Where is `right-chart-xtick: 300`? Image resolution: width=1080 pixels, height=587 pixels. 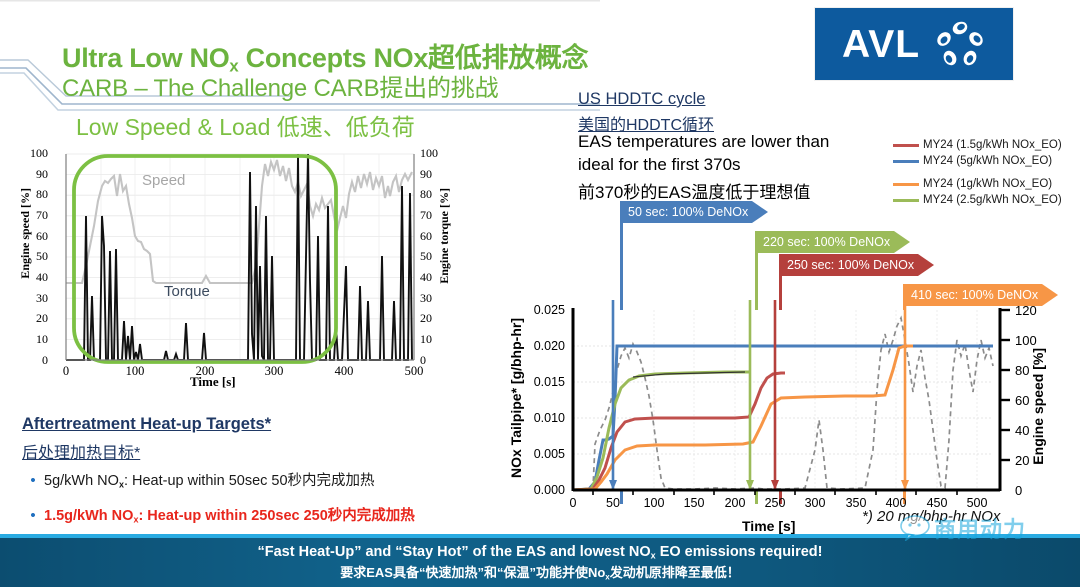
right-chart-xtick: 300 is located at coordinates (815, 503).